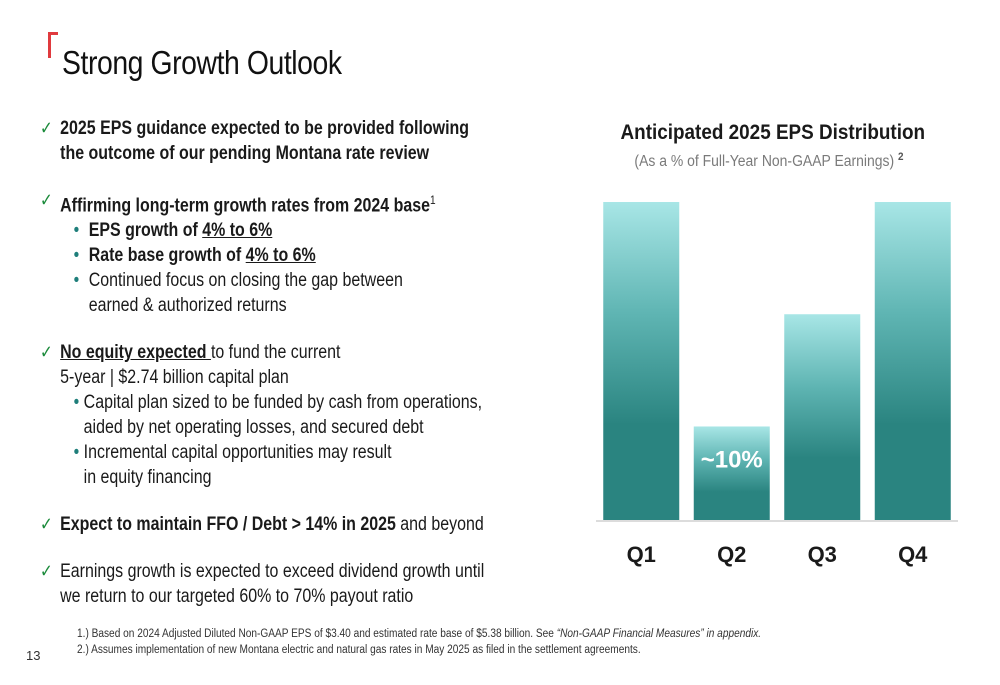 The height and width of the screenshot is (685, 1000). What do you see at coordinates (439, 525) in the screenshot?
I see `bullet-4-rest: and beyond` at bounding box center [439, 525].